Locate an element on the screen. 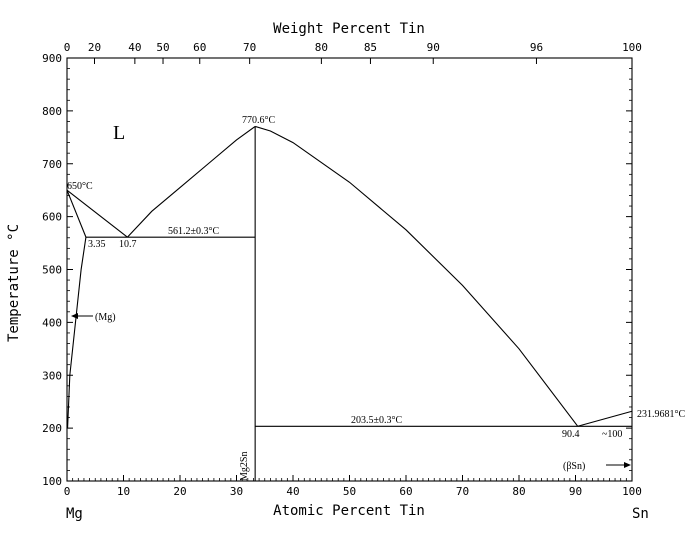  bottom-axis-title: Atomic Percent Tin is located at coordinates (349, 511).